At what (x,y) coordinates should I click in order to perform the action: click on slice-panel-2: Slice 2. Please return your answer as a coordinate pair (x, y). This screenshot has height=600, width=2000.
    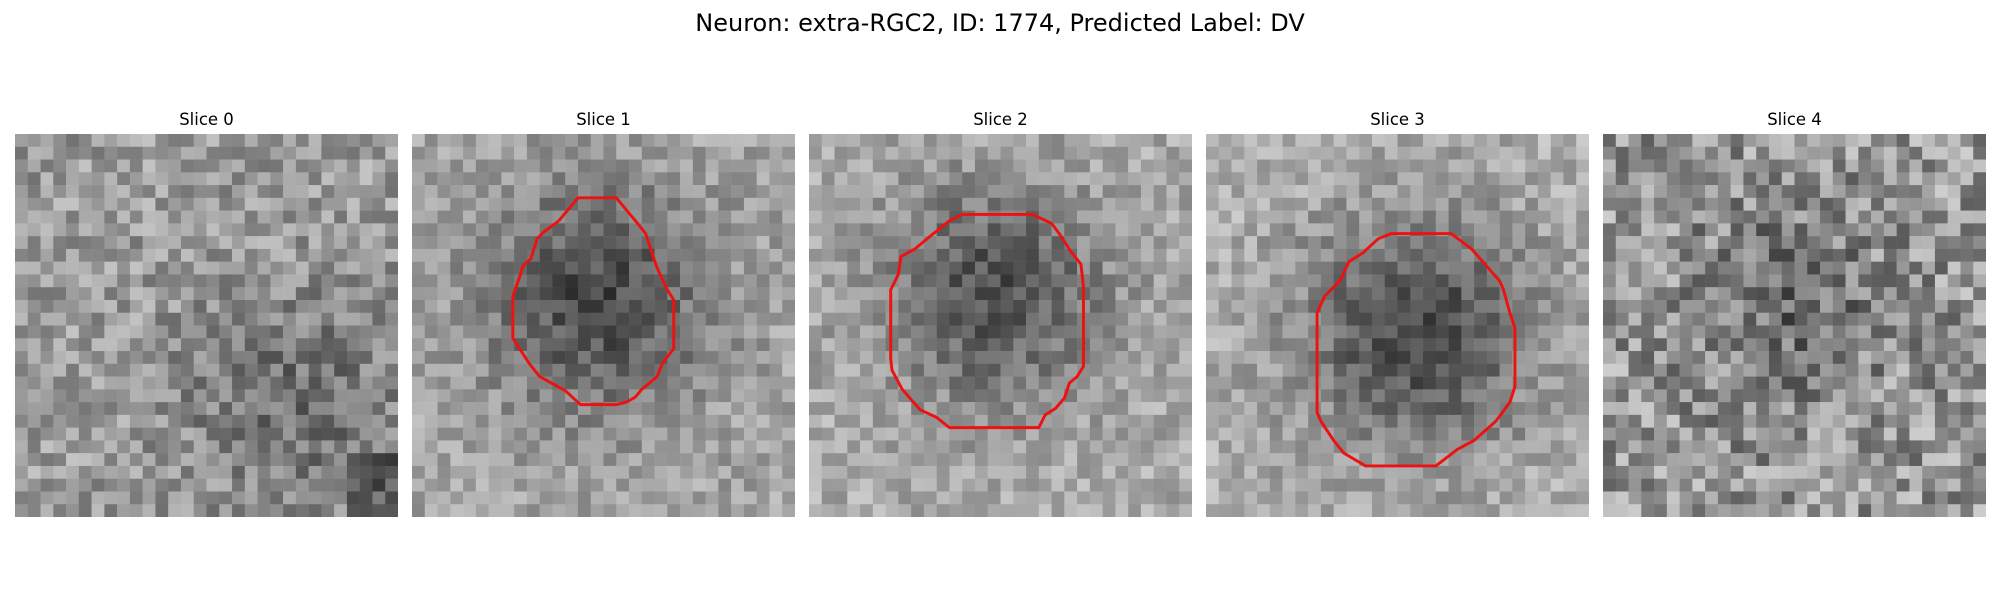
    Looking at the image, I should click on (1000, 311).